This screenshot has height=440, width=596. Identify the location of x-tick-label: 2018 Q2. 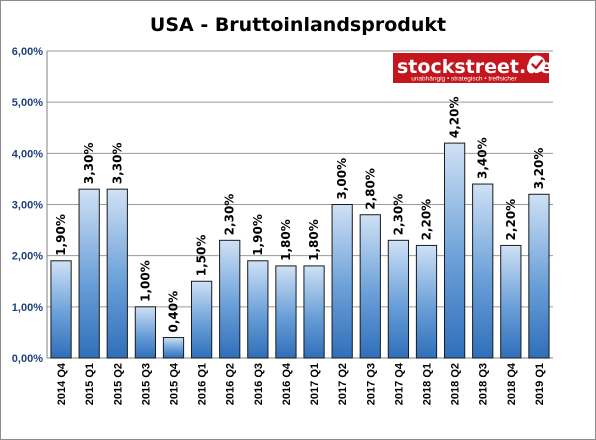
(456, 384).